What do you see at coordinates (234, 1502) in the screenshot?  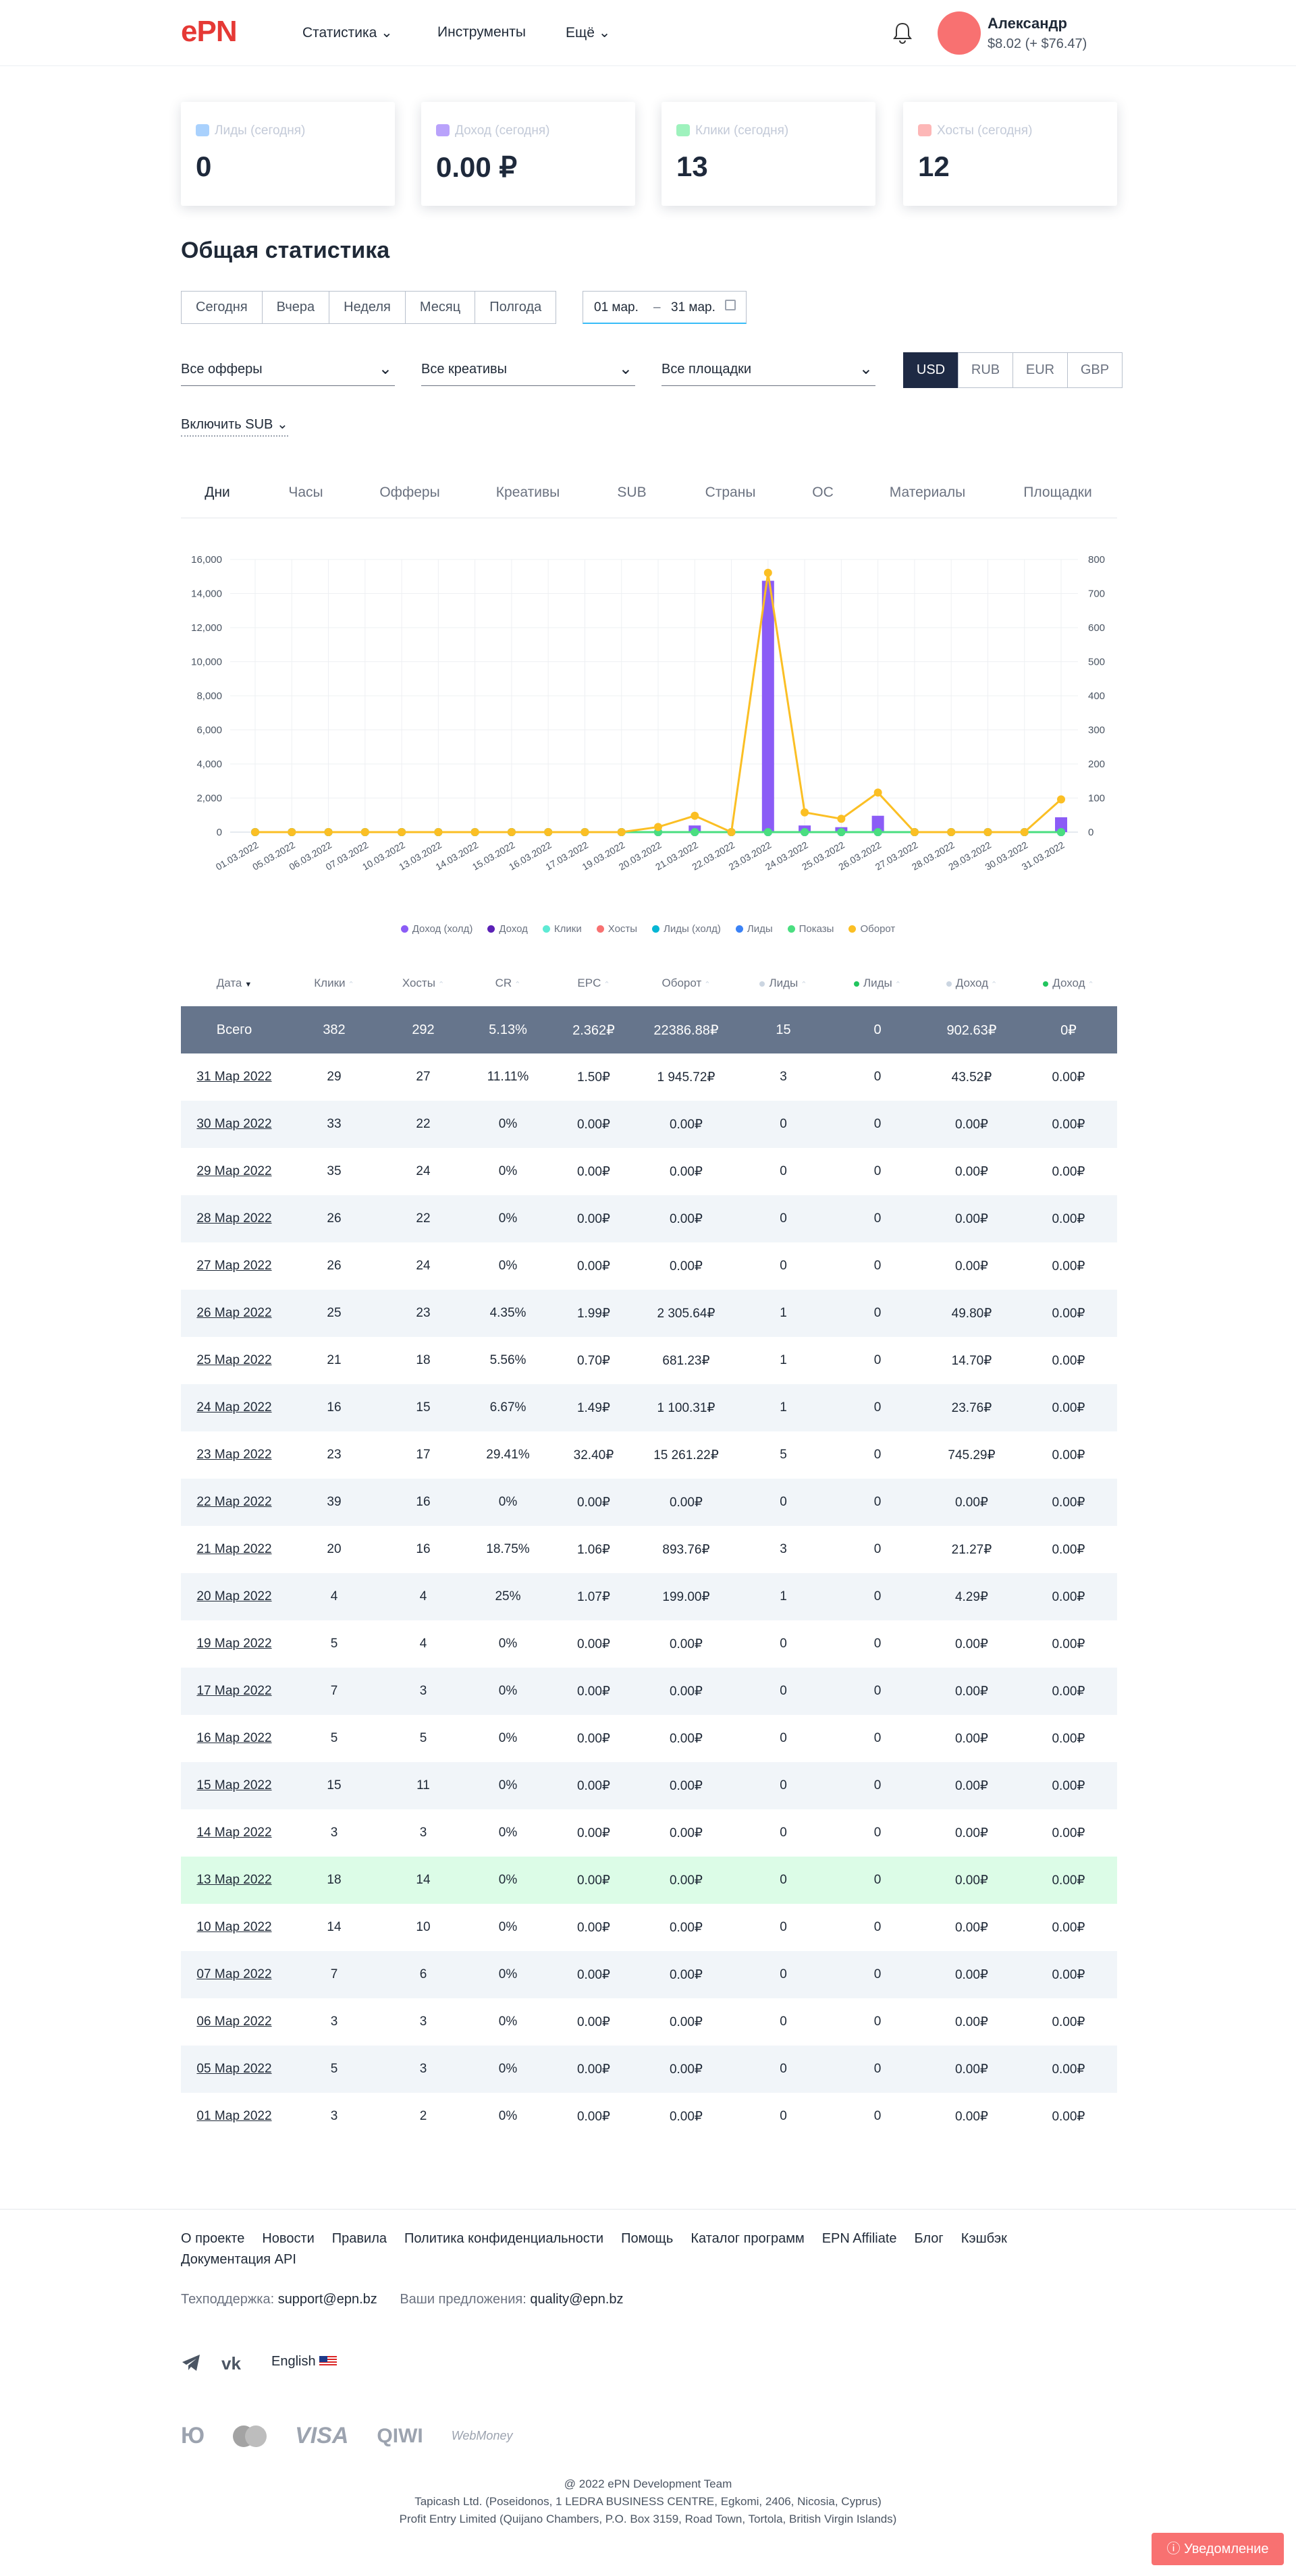 I see `date-link: 22 Мар 2022` at bounding box center [234, 1502].